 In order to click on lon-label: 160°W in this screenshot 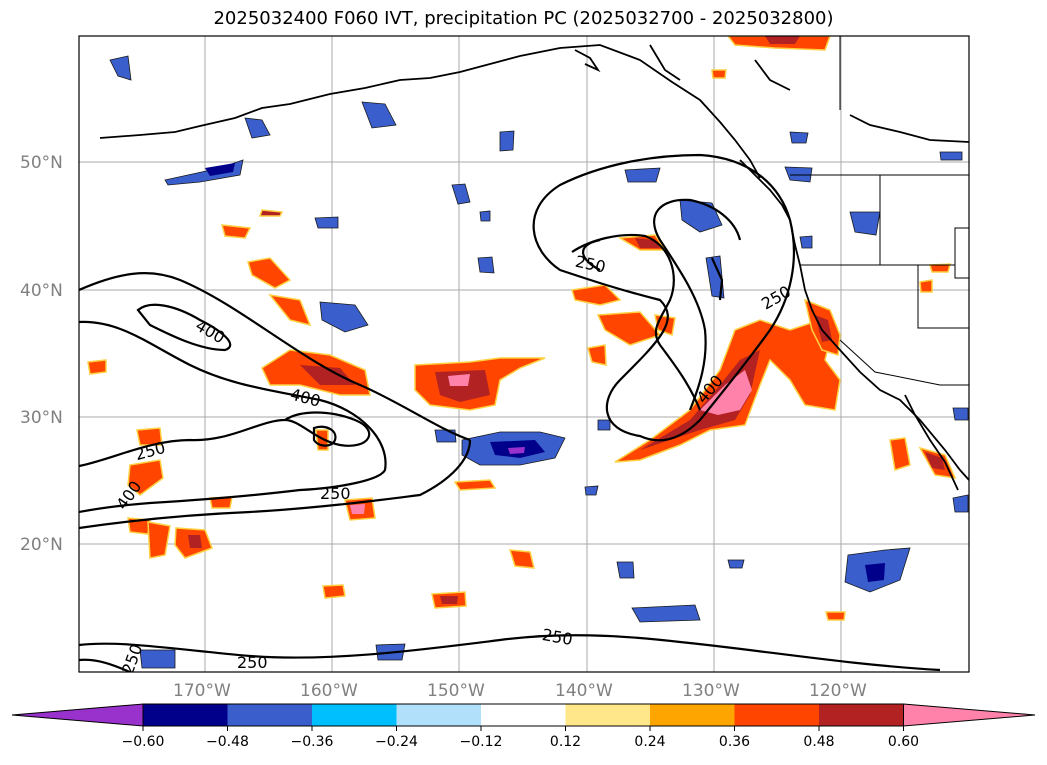, I will do `click(329, 691)`.